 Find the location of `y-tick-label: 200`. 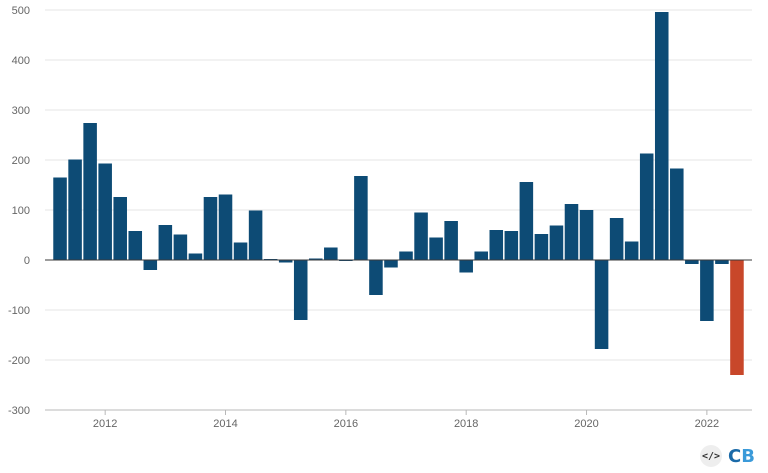

y-tick-label: 200 is located at coordinates (21, 161).